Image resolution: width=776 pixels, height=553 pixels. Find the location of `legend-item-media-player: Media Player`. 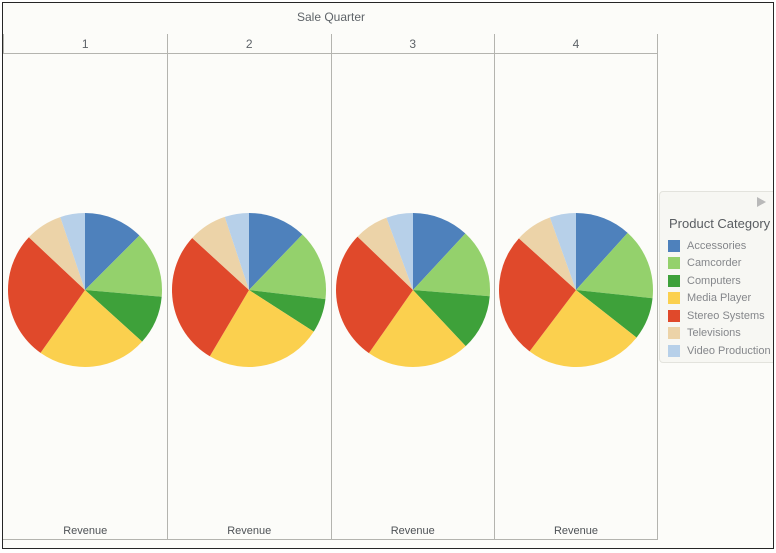

legend-item-media-player: Media Player is located at coordinates (710, 297).